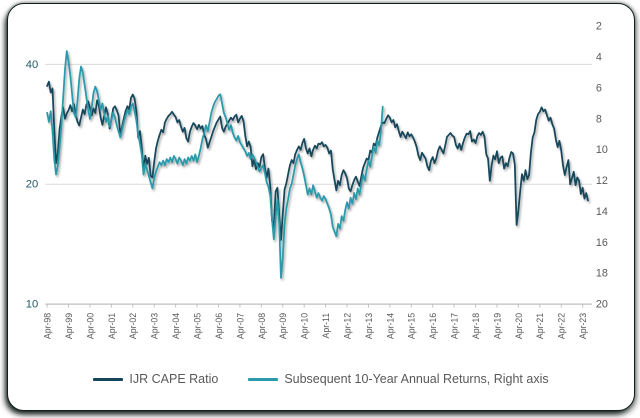  Describe the element at coordinates (602, 274) in the screenshot. I see `right-axis-tick-label: 18` at that location.